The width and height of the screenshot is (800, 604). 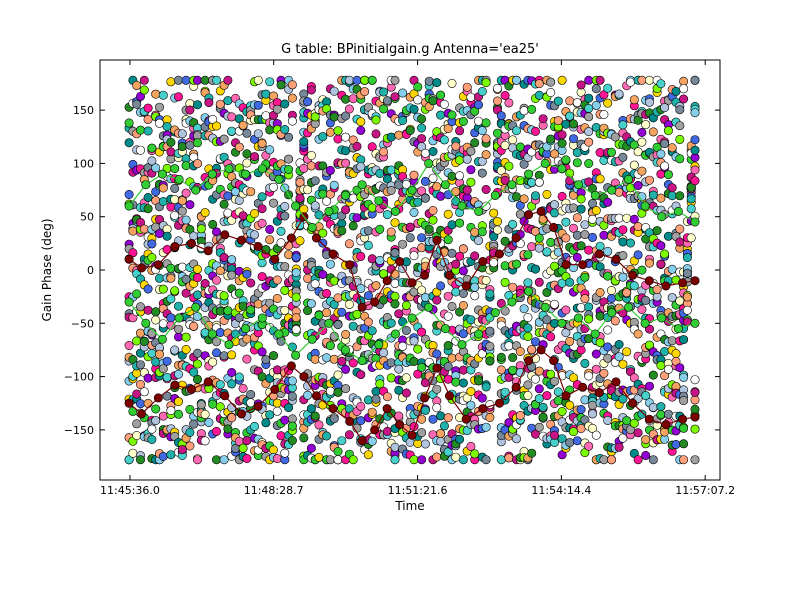 I want to click on x-axis-label: Time, so click(x=409, y=506).